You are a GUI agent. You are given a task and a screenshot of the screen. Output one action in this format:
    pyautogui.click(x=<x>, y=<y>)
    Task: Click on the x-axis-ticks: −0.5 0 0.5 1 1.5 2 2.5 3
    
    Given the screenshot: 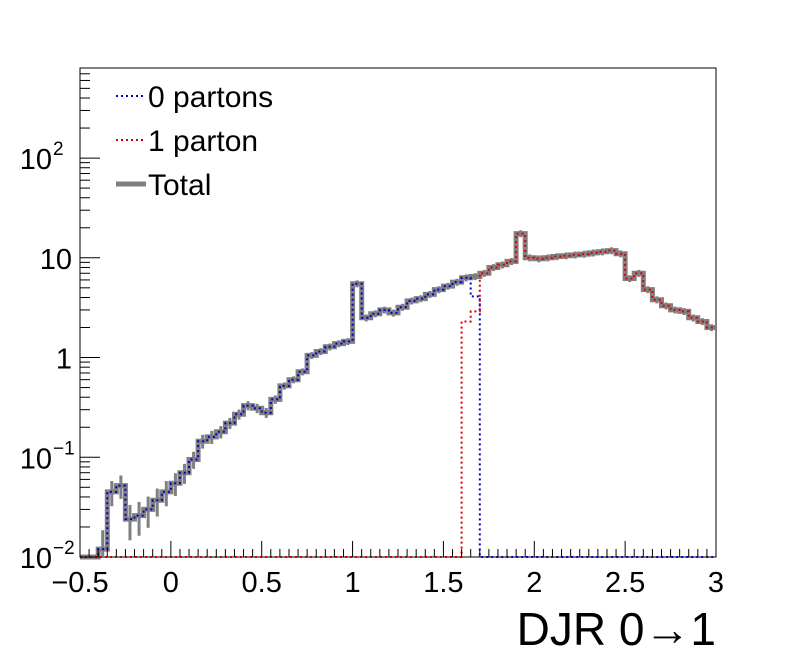 What is the action you would take?
    pyautogui.click(x=387, y=570)
    